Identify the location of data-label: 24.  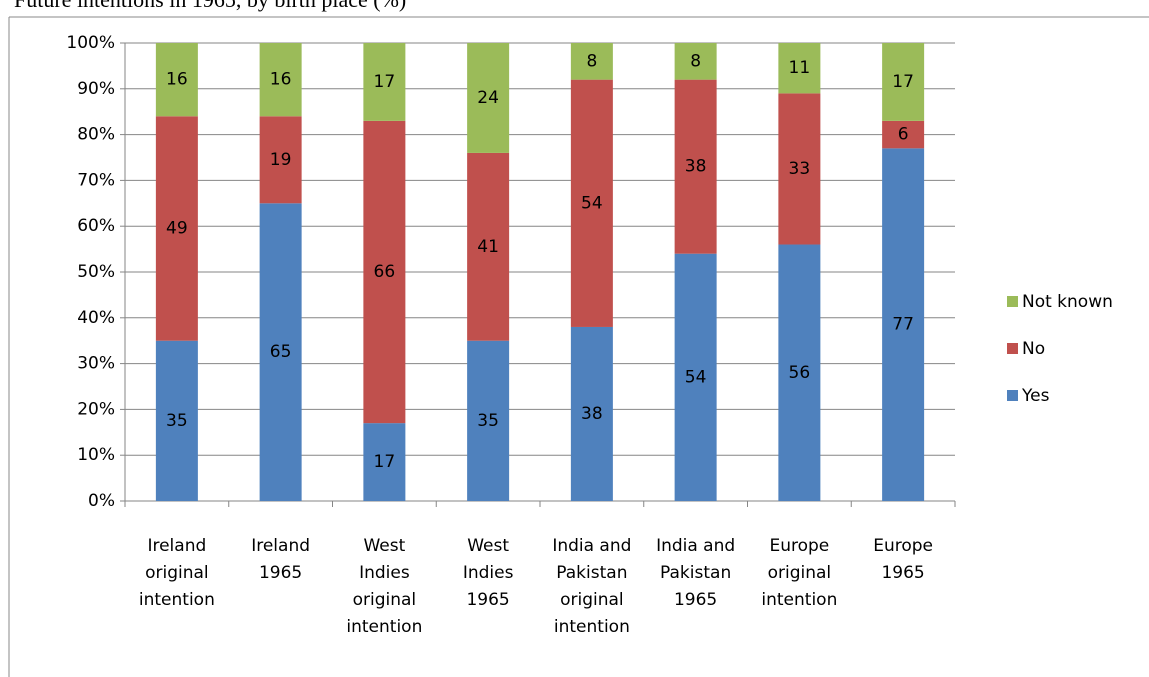
(488, 98).